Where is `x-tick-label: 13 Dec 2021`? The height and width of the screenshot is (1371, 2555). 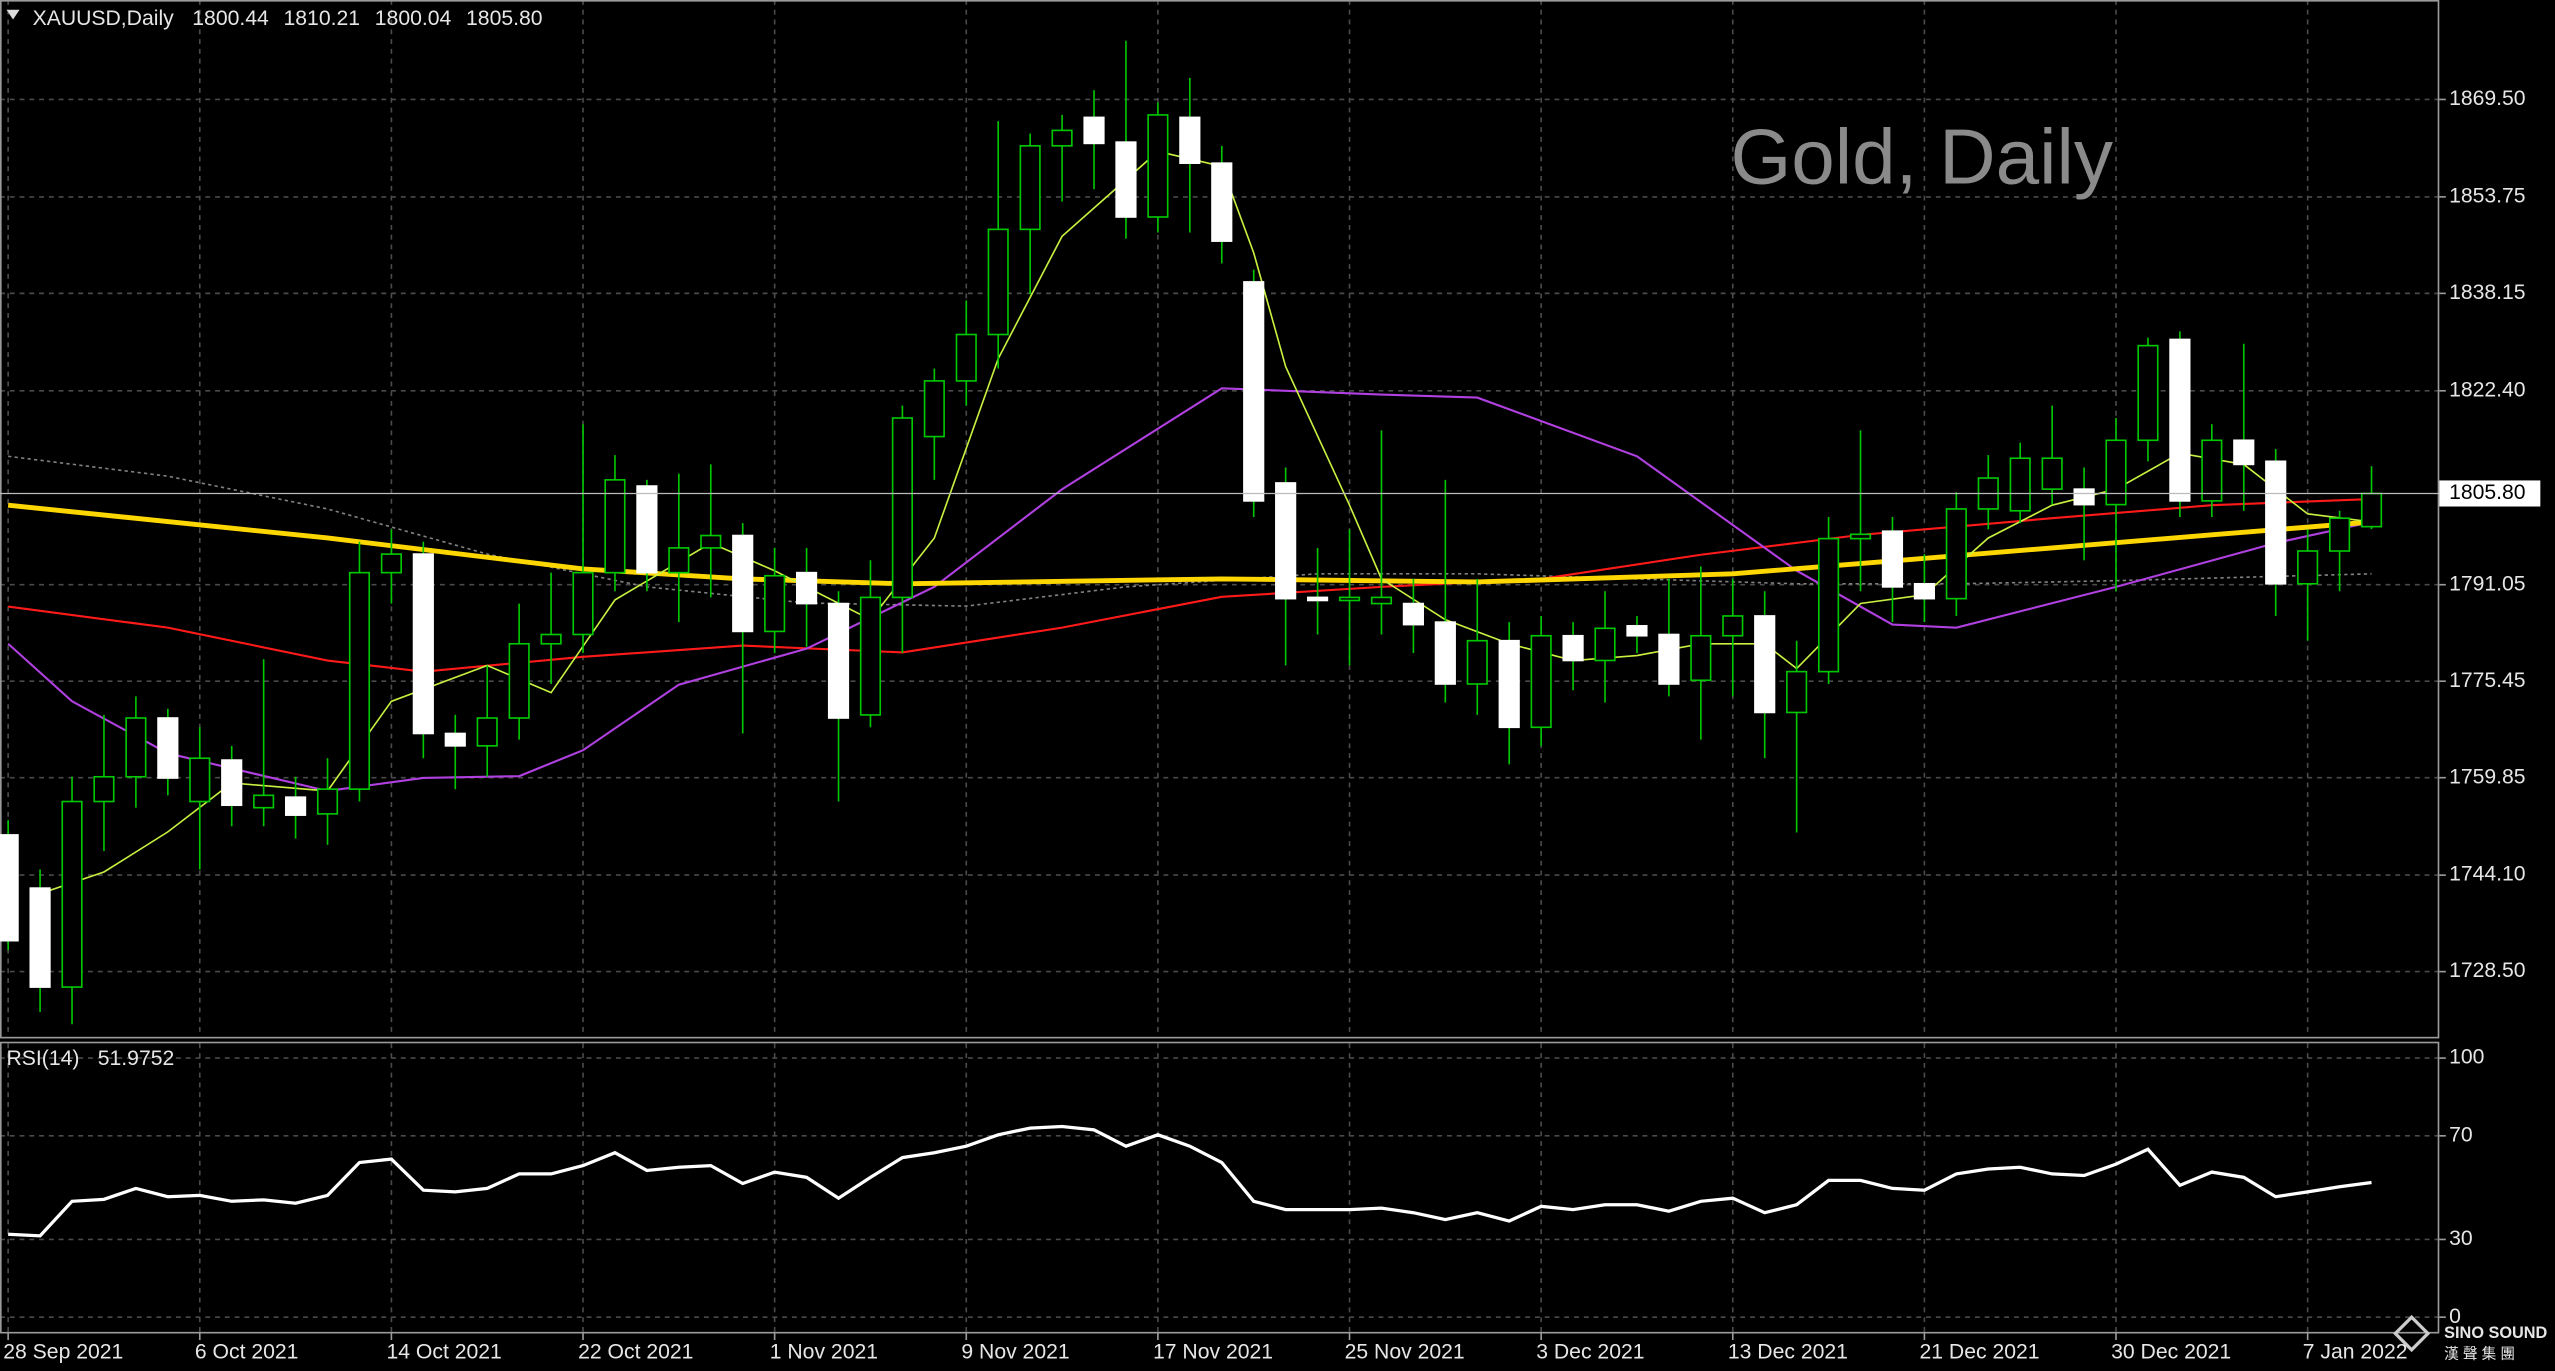 x-tick-label: 13 Dec 2021 is located at coordinates (1788, 1352).